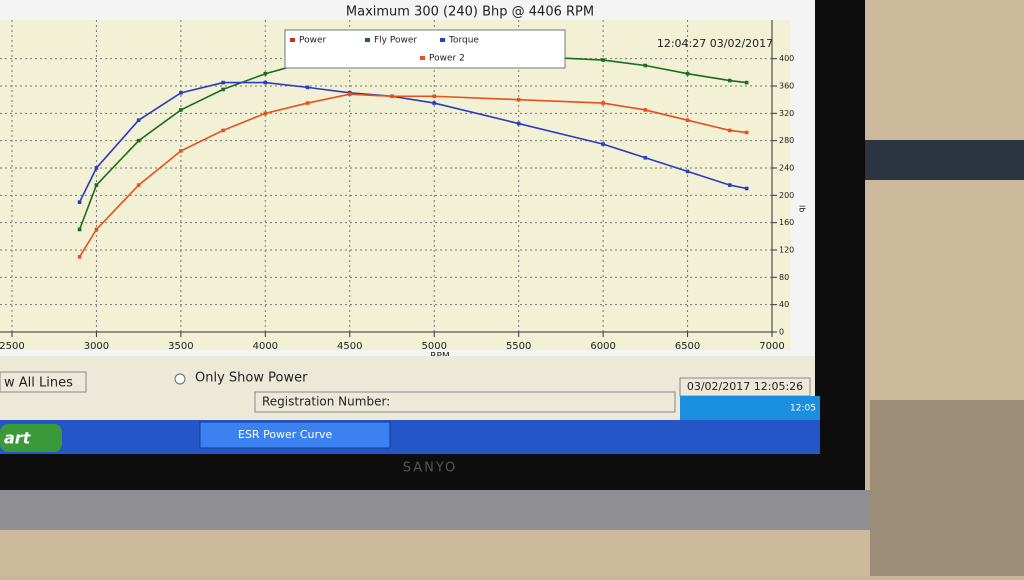 This screenshot has height=580, width=1024. What do you see at coordinates (786, 113) in the screenshot?
I see `y-tick-label: 320` at bounding box center [786, 113].